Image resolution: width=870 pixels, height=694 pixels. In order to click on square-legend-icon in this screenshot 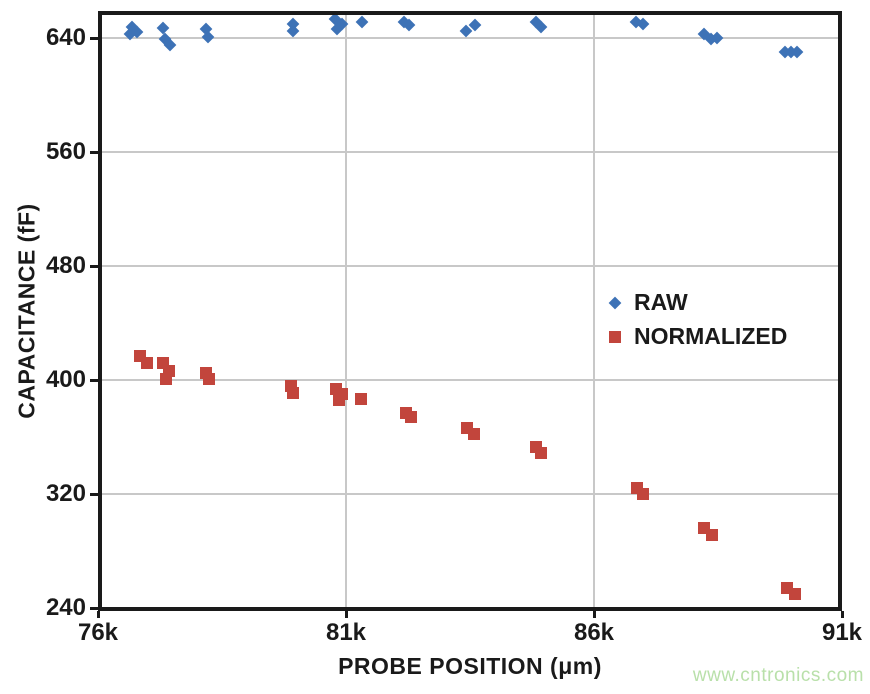, I will do `click(615, 337)`.